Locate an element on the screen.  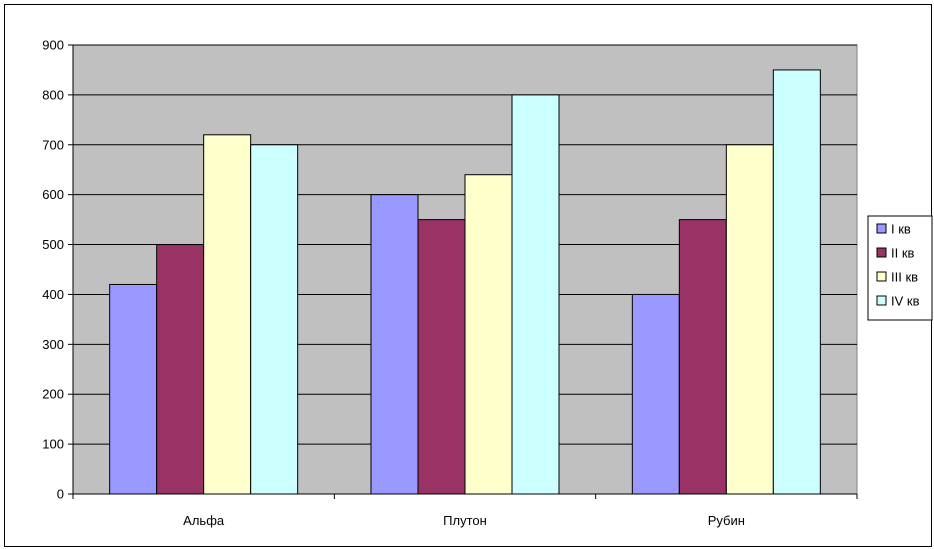
y-tick-label: 200 is located at coordinates (53, 394).